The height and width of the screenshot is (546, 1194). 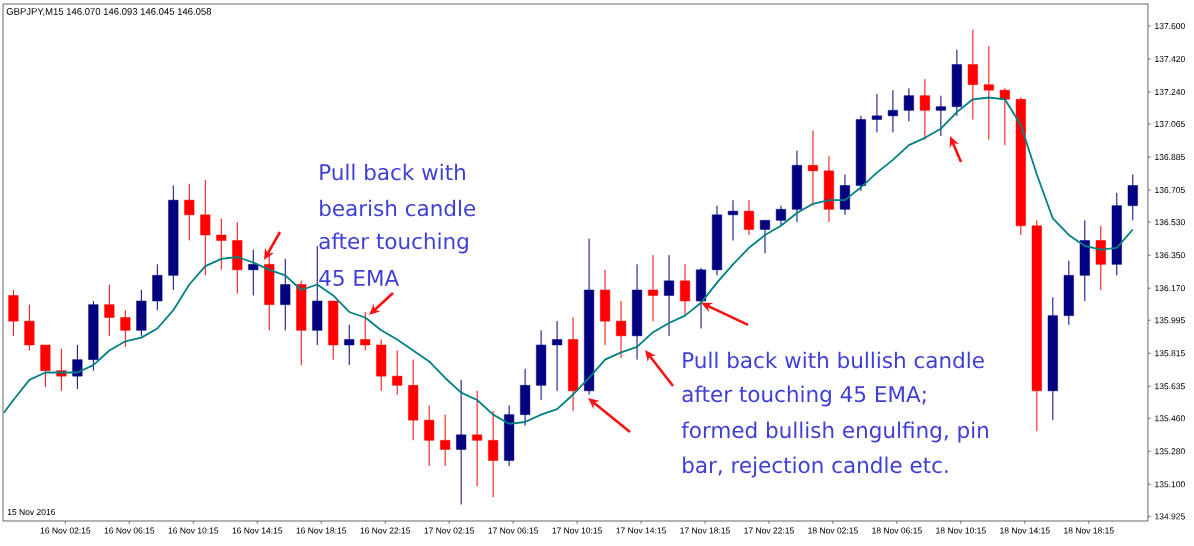 I want to click on y-tick-label: 135.635, so click(x=1170, y=386).